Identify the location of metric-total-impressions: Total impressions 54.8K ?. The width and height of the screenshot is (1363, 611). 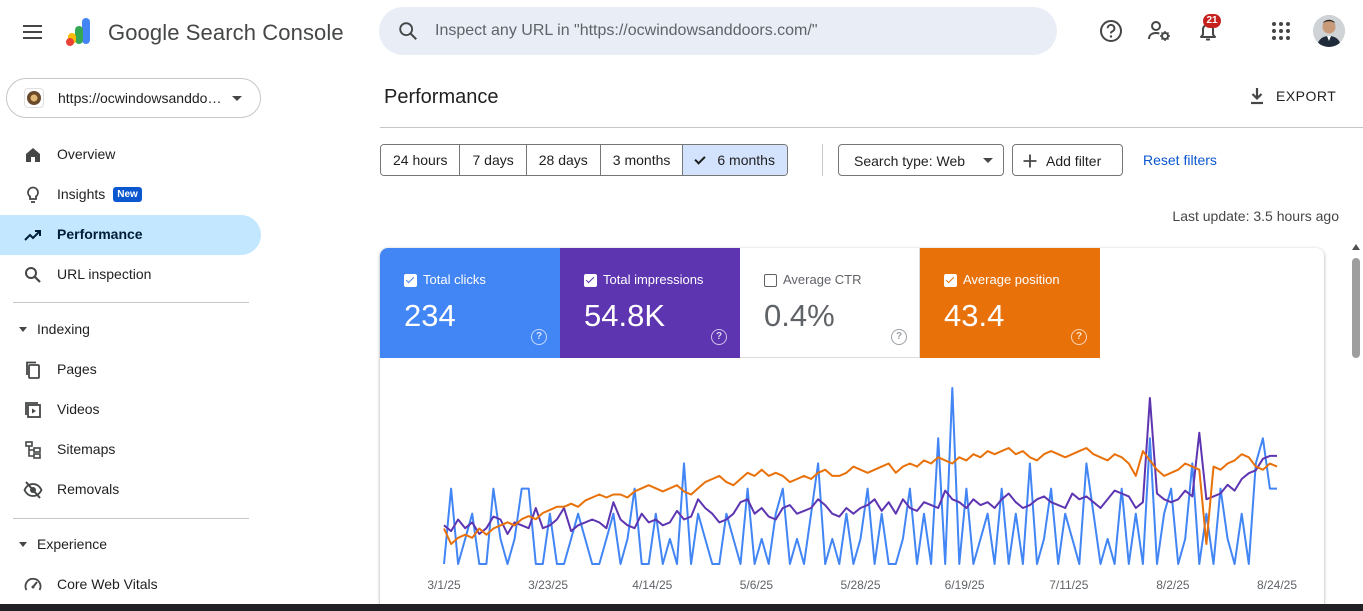
(650, 303).